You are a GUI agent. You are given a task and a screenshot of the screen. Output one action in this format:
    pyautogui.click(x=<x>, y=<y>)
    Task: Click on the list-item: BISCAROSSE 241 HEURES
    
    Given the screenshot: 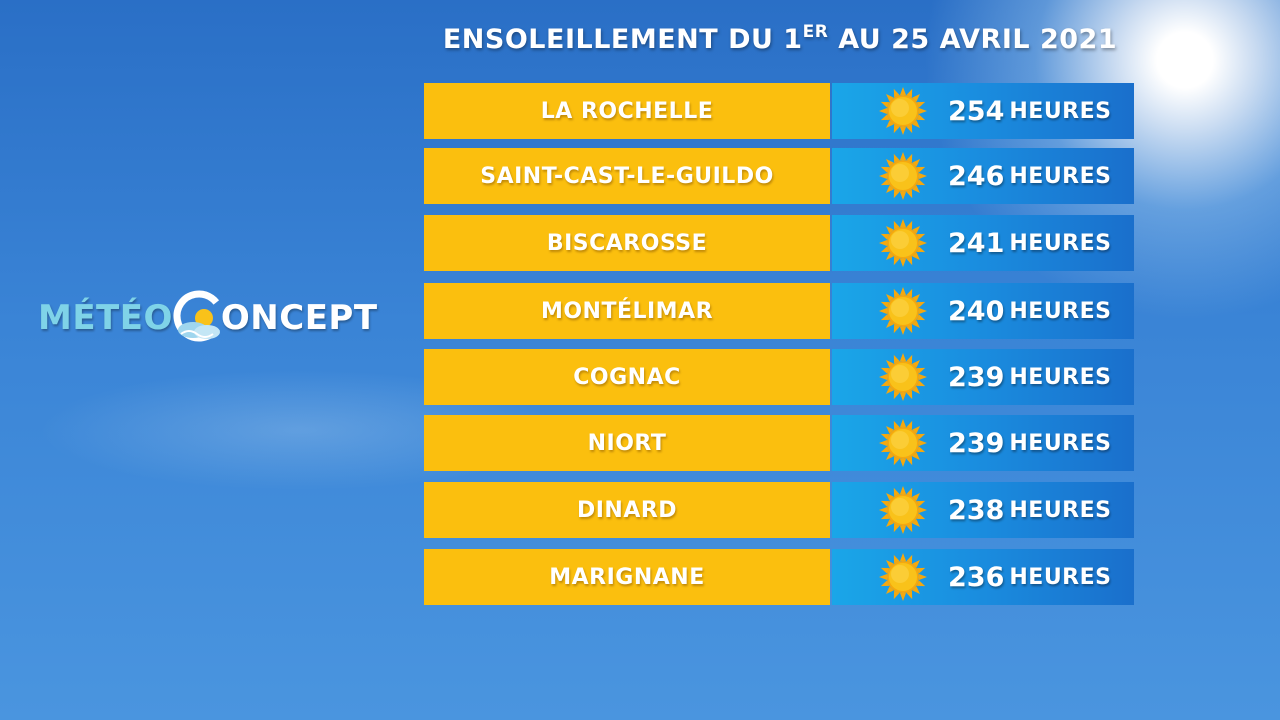 What is the action you would take?
    pyautogui.click(x=779, y=243)
    